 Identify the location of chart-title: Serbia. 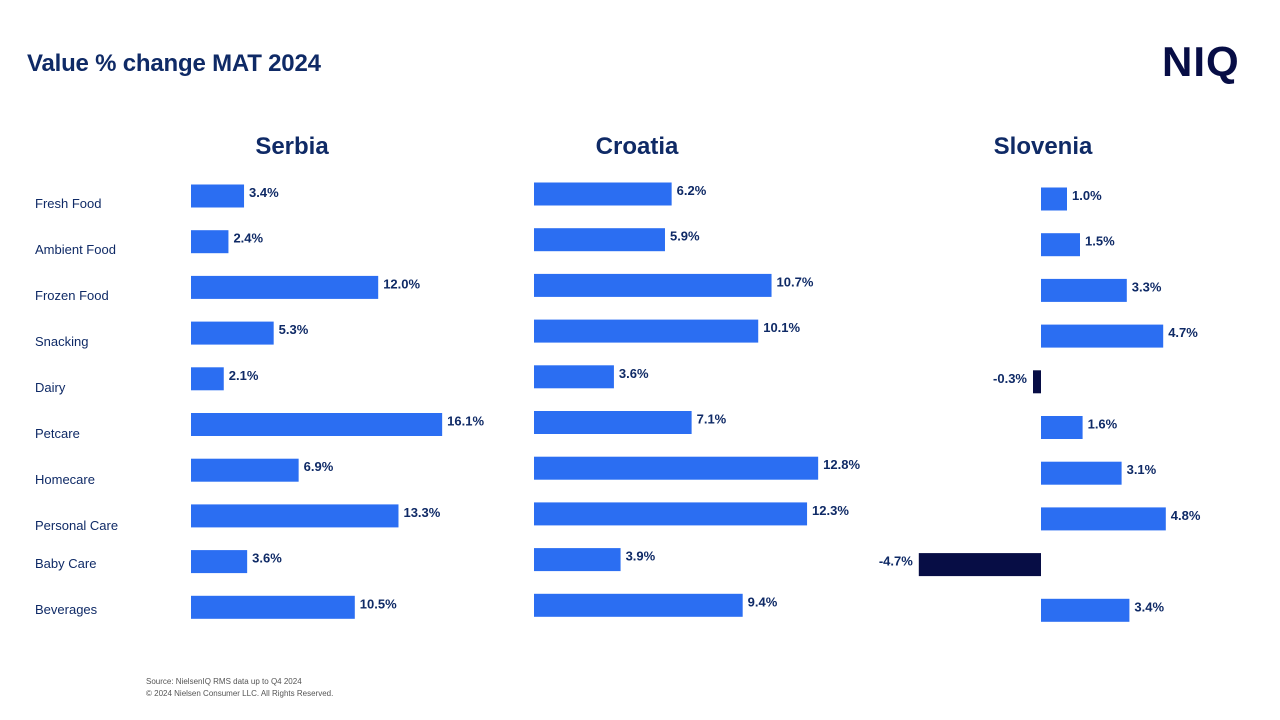
(292, 146).